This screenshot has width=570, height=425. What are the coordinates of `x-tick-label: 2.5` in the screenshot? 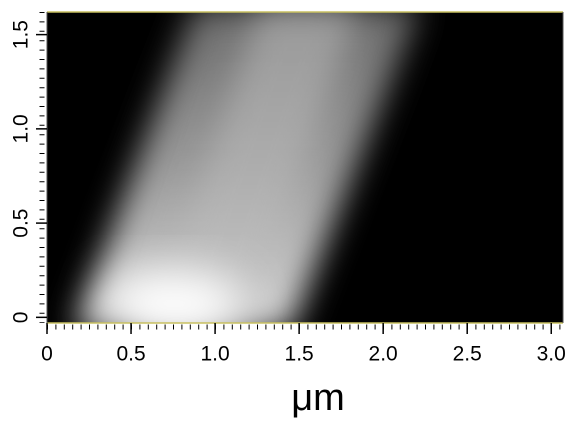 It's located at (467, 354).